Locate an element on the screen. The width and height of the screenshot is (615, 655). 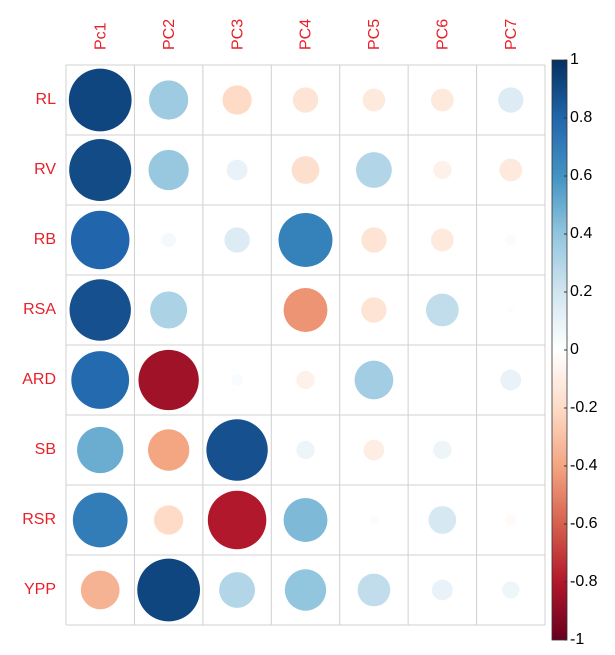
row-label: RV is located at coordinates (45, 169).